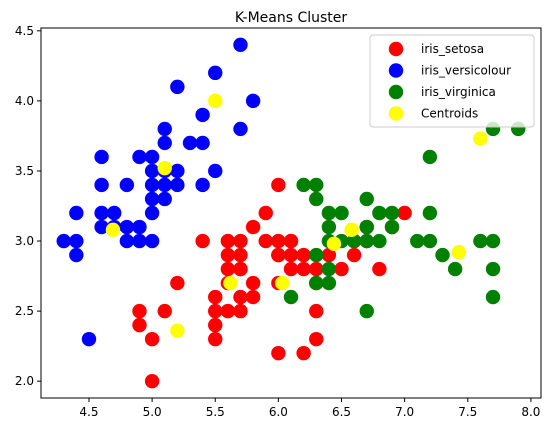 This screenshot has width=548, height=435. Describe the element at coordinates (152, 412) in the screenshot. I see `x-tick-label: 5.0` at that location.